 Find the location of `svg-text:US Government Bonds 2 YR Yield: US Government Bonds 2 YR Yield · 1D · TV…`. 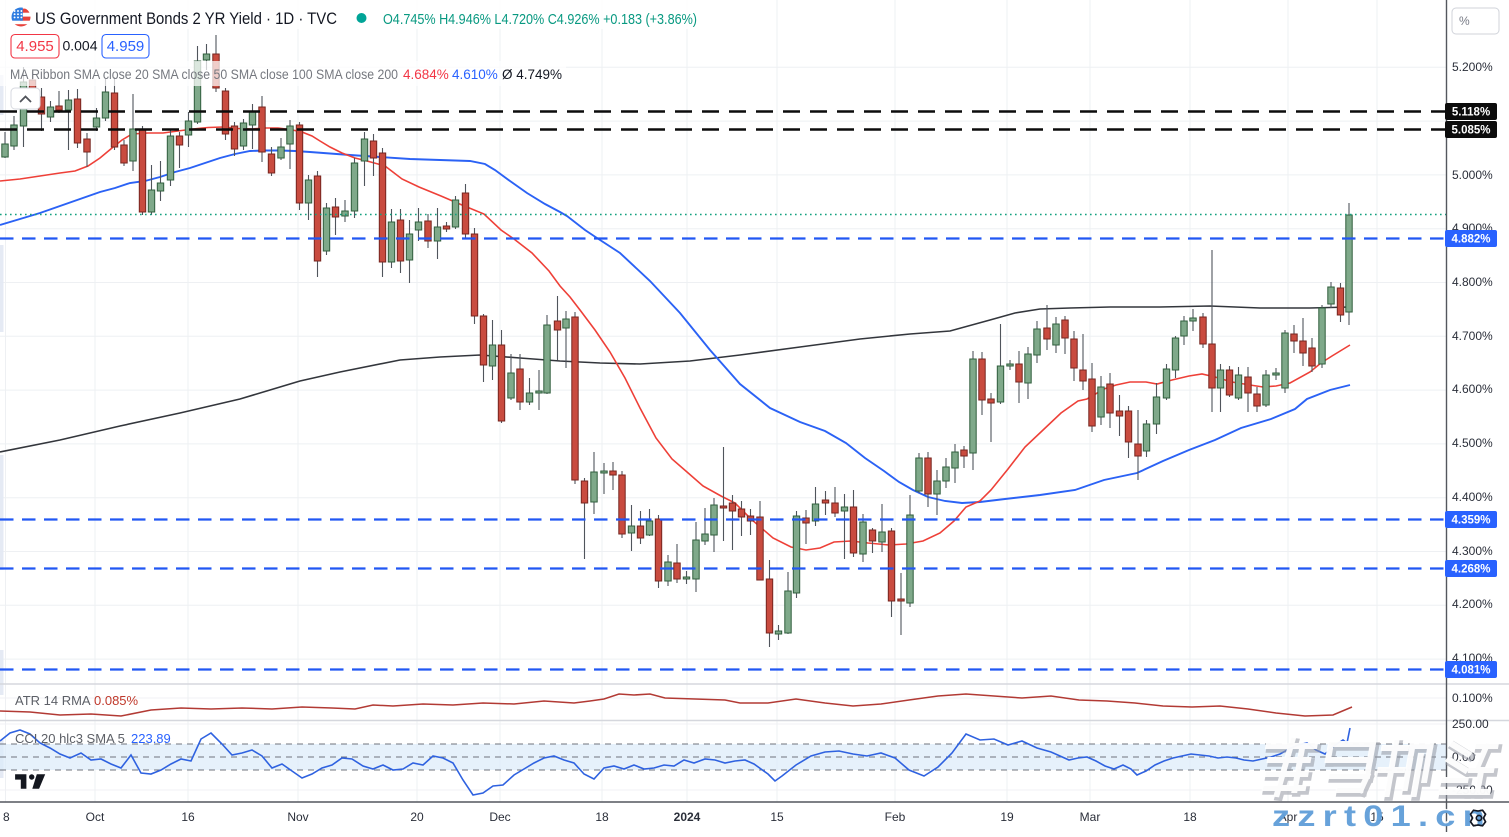

svg-text:US Government Bonds 2 YR Yield: US Government Bonds 2 YR Yield · 1D · TV… is located at coordinates (186, 18).